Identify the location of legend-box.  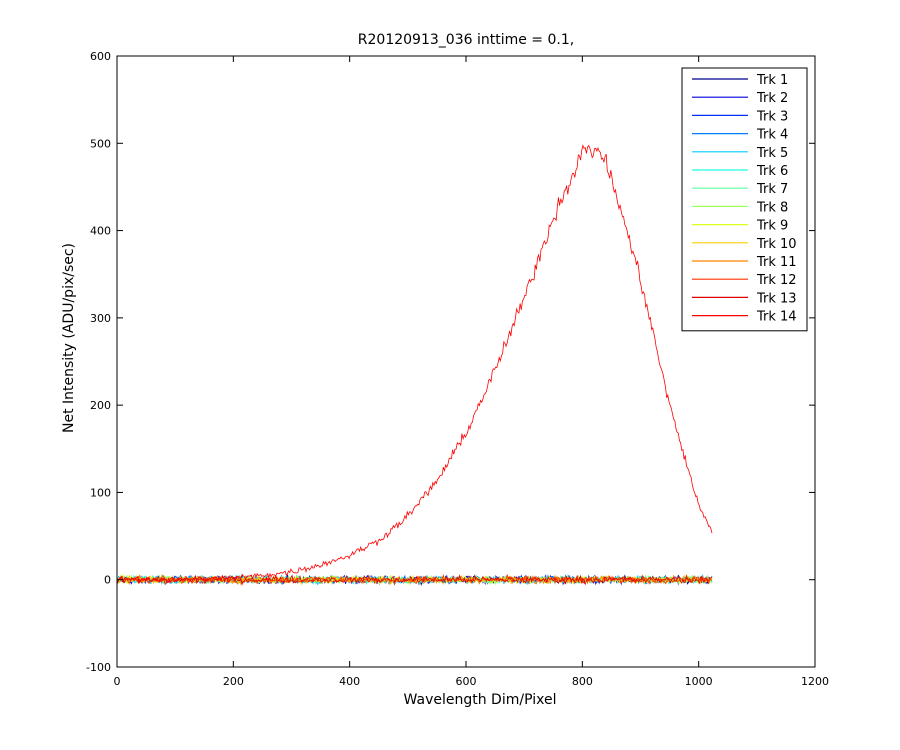
(744, 199).